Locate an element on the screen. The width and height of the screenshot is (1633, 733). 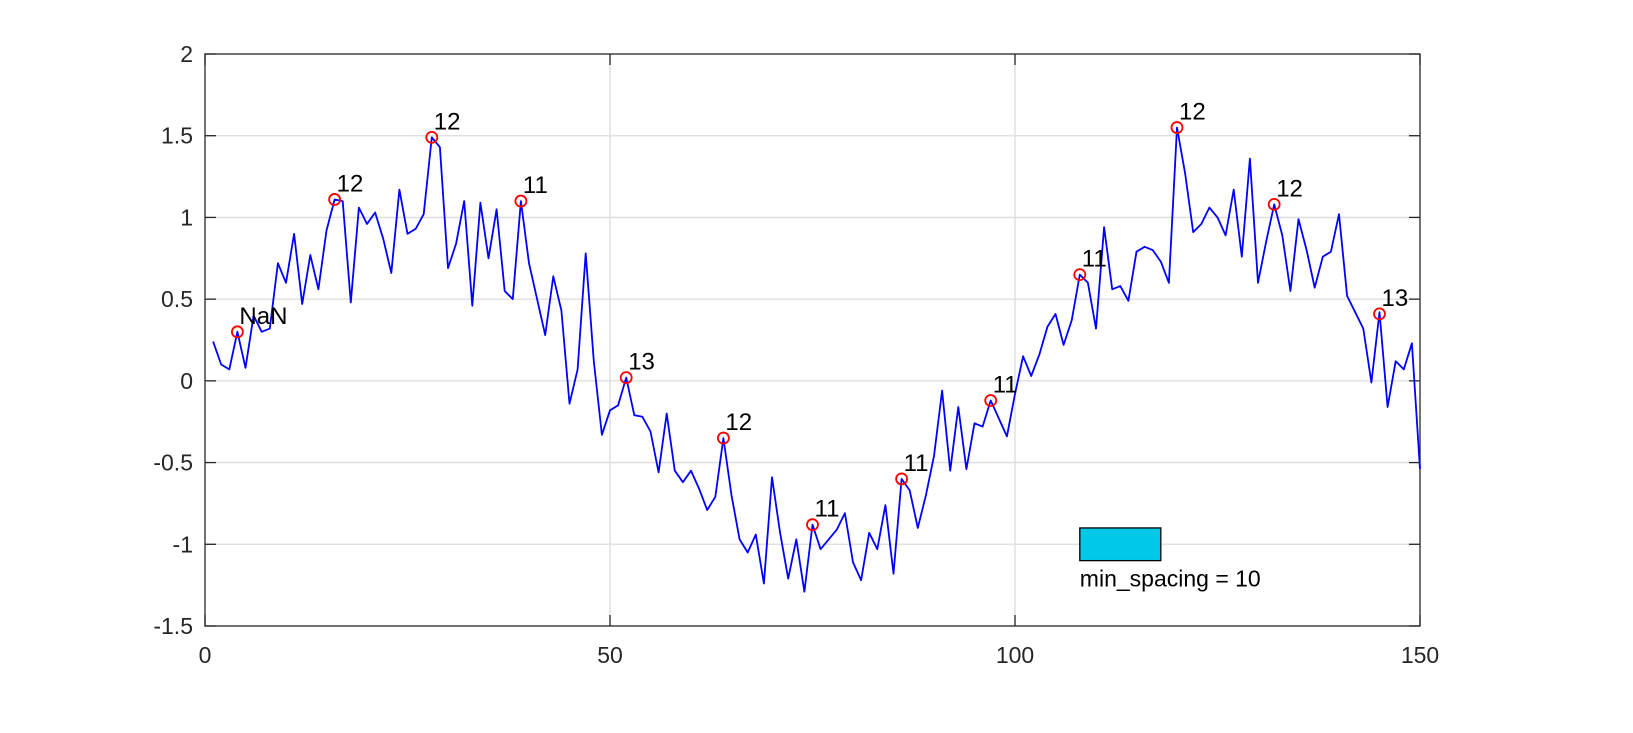
x-tick-label: 50 is located at coordinates (610, 655).